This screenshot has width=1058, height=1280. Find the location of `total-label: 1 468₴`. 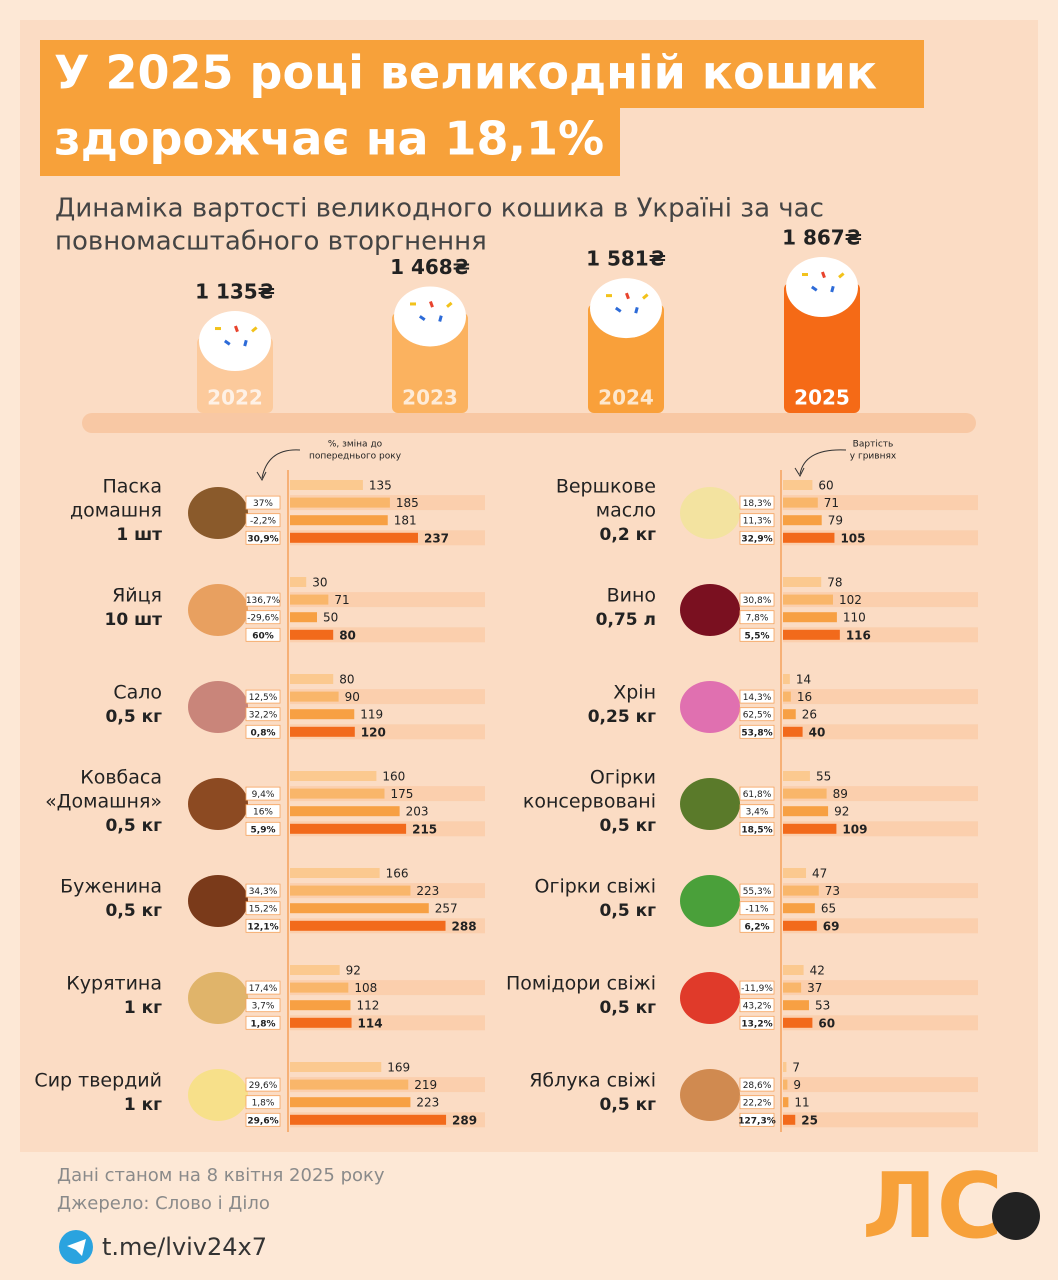

total-label: 1 468₴ is located at coordinates (430, 267).